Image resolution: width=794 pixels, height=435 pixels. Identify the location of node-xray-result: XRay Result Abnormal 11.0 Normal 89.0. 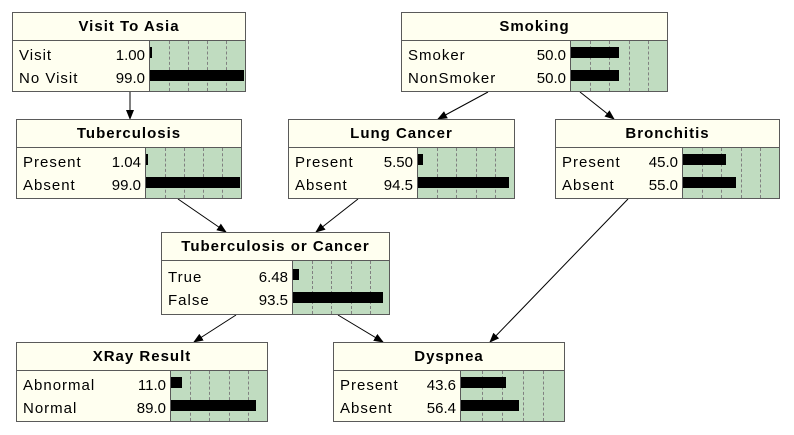
(142, 382).